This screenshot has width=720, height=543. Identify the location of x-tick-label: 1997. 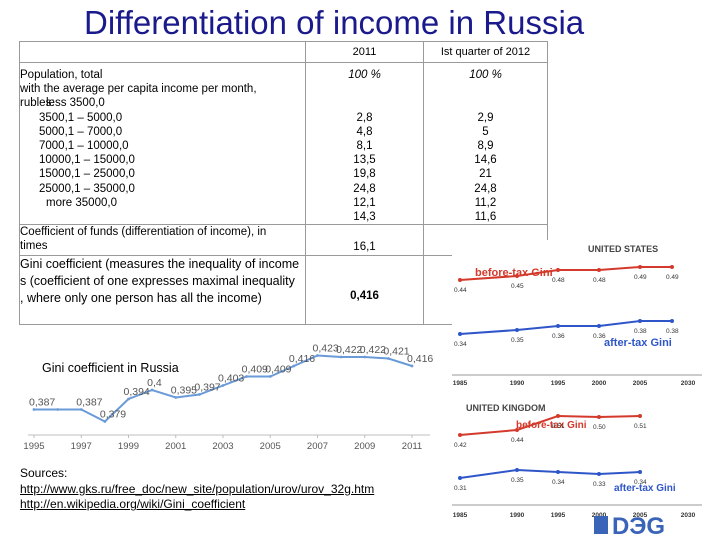
(81, 446).